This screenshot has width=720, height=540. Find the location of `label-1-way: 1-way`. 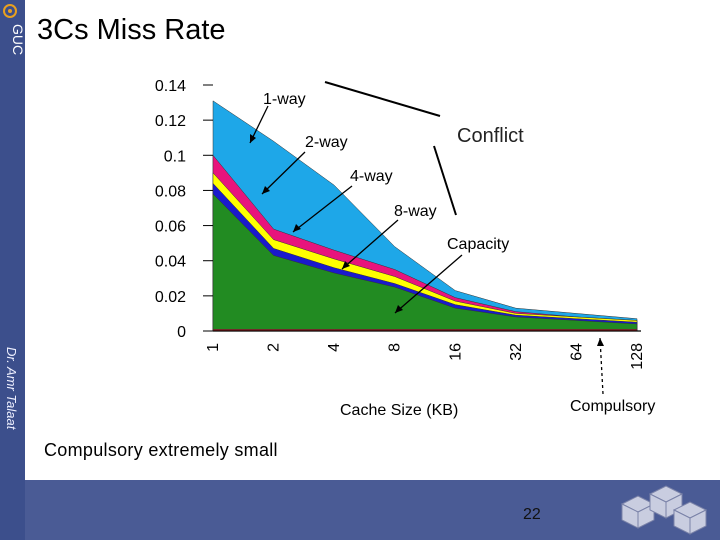

label-1-way: 1-way is located at coordinates (284, 99).